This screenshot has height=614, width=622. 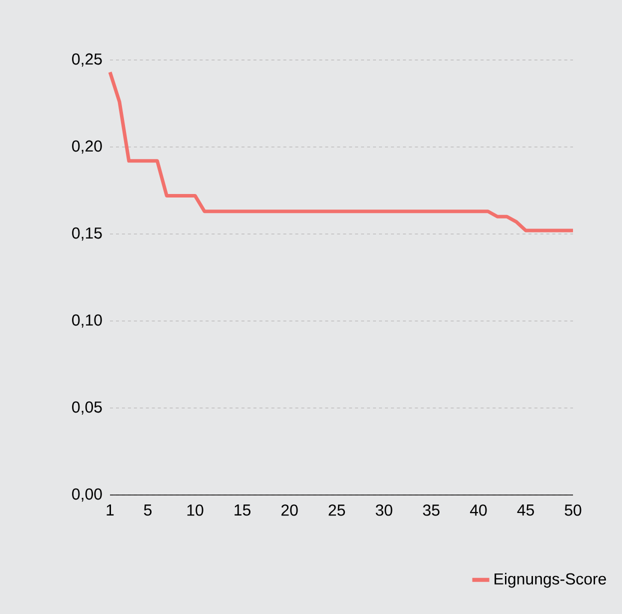 I want to click on x-tick-label: 40, so click(x=478, y=510).